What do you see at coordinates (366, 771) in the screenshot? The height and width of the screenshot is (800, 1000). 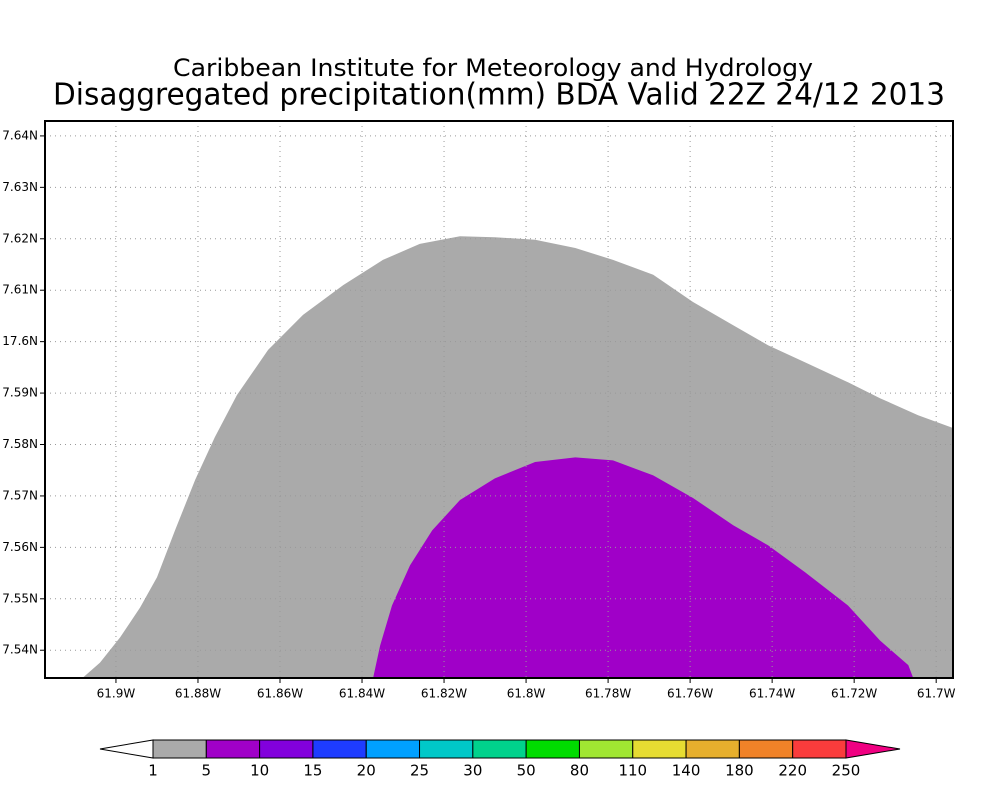 I see `colorbar-label: 20` at bounding box center [366, 771].